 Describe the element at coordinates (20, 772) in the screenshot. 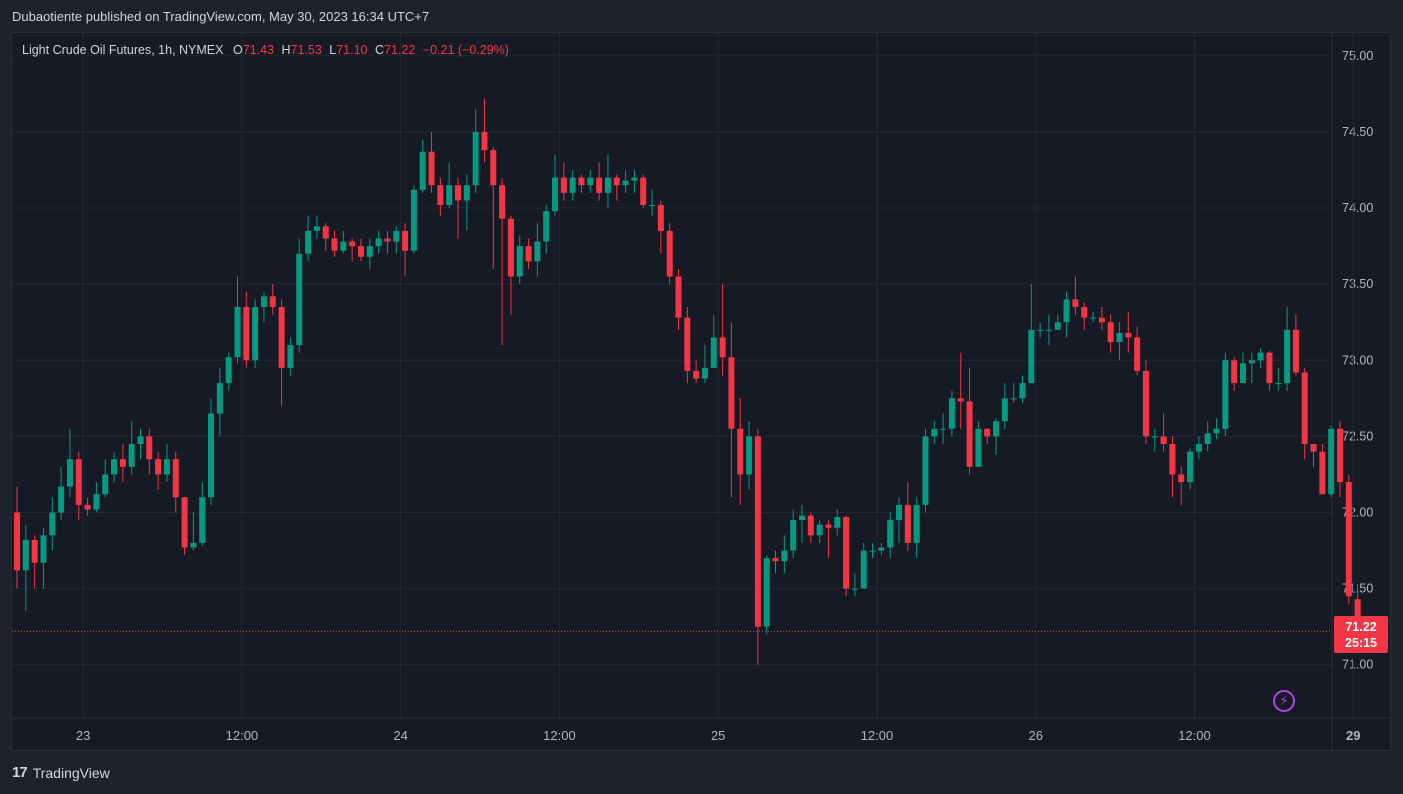

I see `tradingview-logo-icon: 17` at that location.